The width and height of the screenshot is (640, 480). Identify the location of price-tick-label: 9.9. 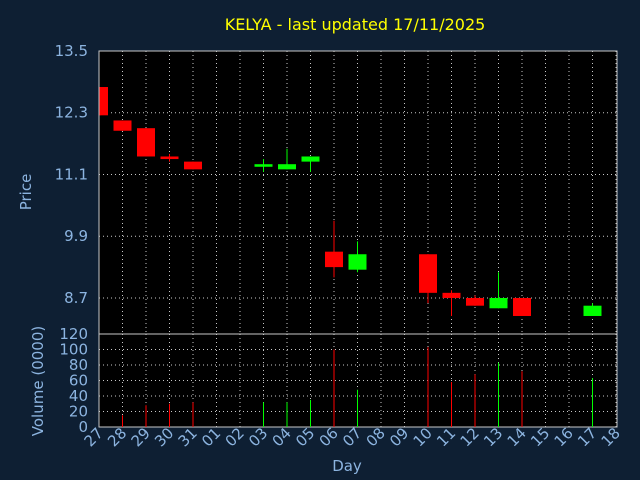
(76, 236).